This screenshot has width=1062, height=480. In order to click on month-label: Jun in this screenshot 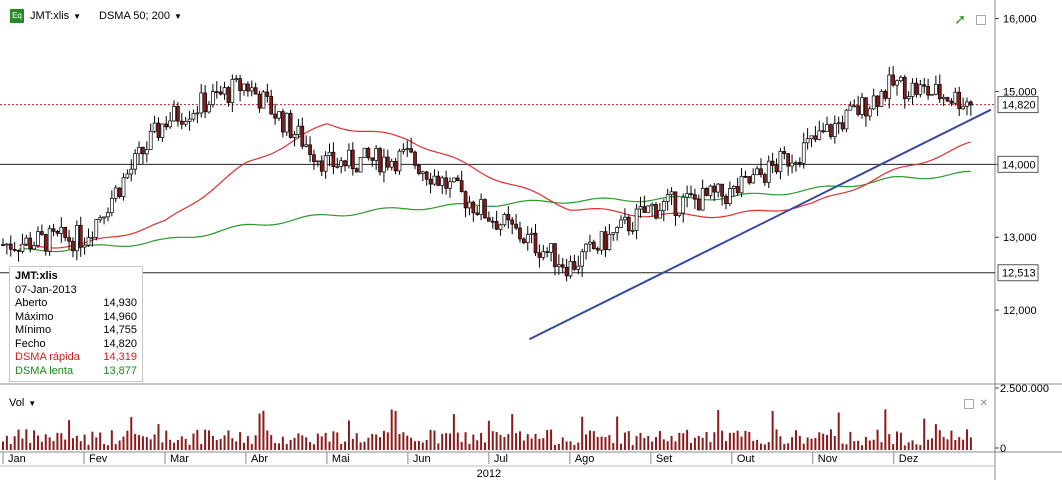, I will do `click(422, 459)`.